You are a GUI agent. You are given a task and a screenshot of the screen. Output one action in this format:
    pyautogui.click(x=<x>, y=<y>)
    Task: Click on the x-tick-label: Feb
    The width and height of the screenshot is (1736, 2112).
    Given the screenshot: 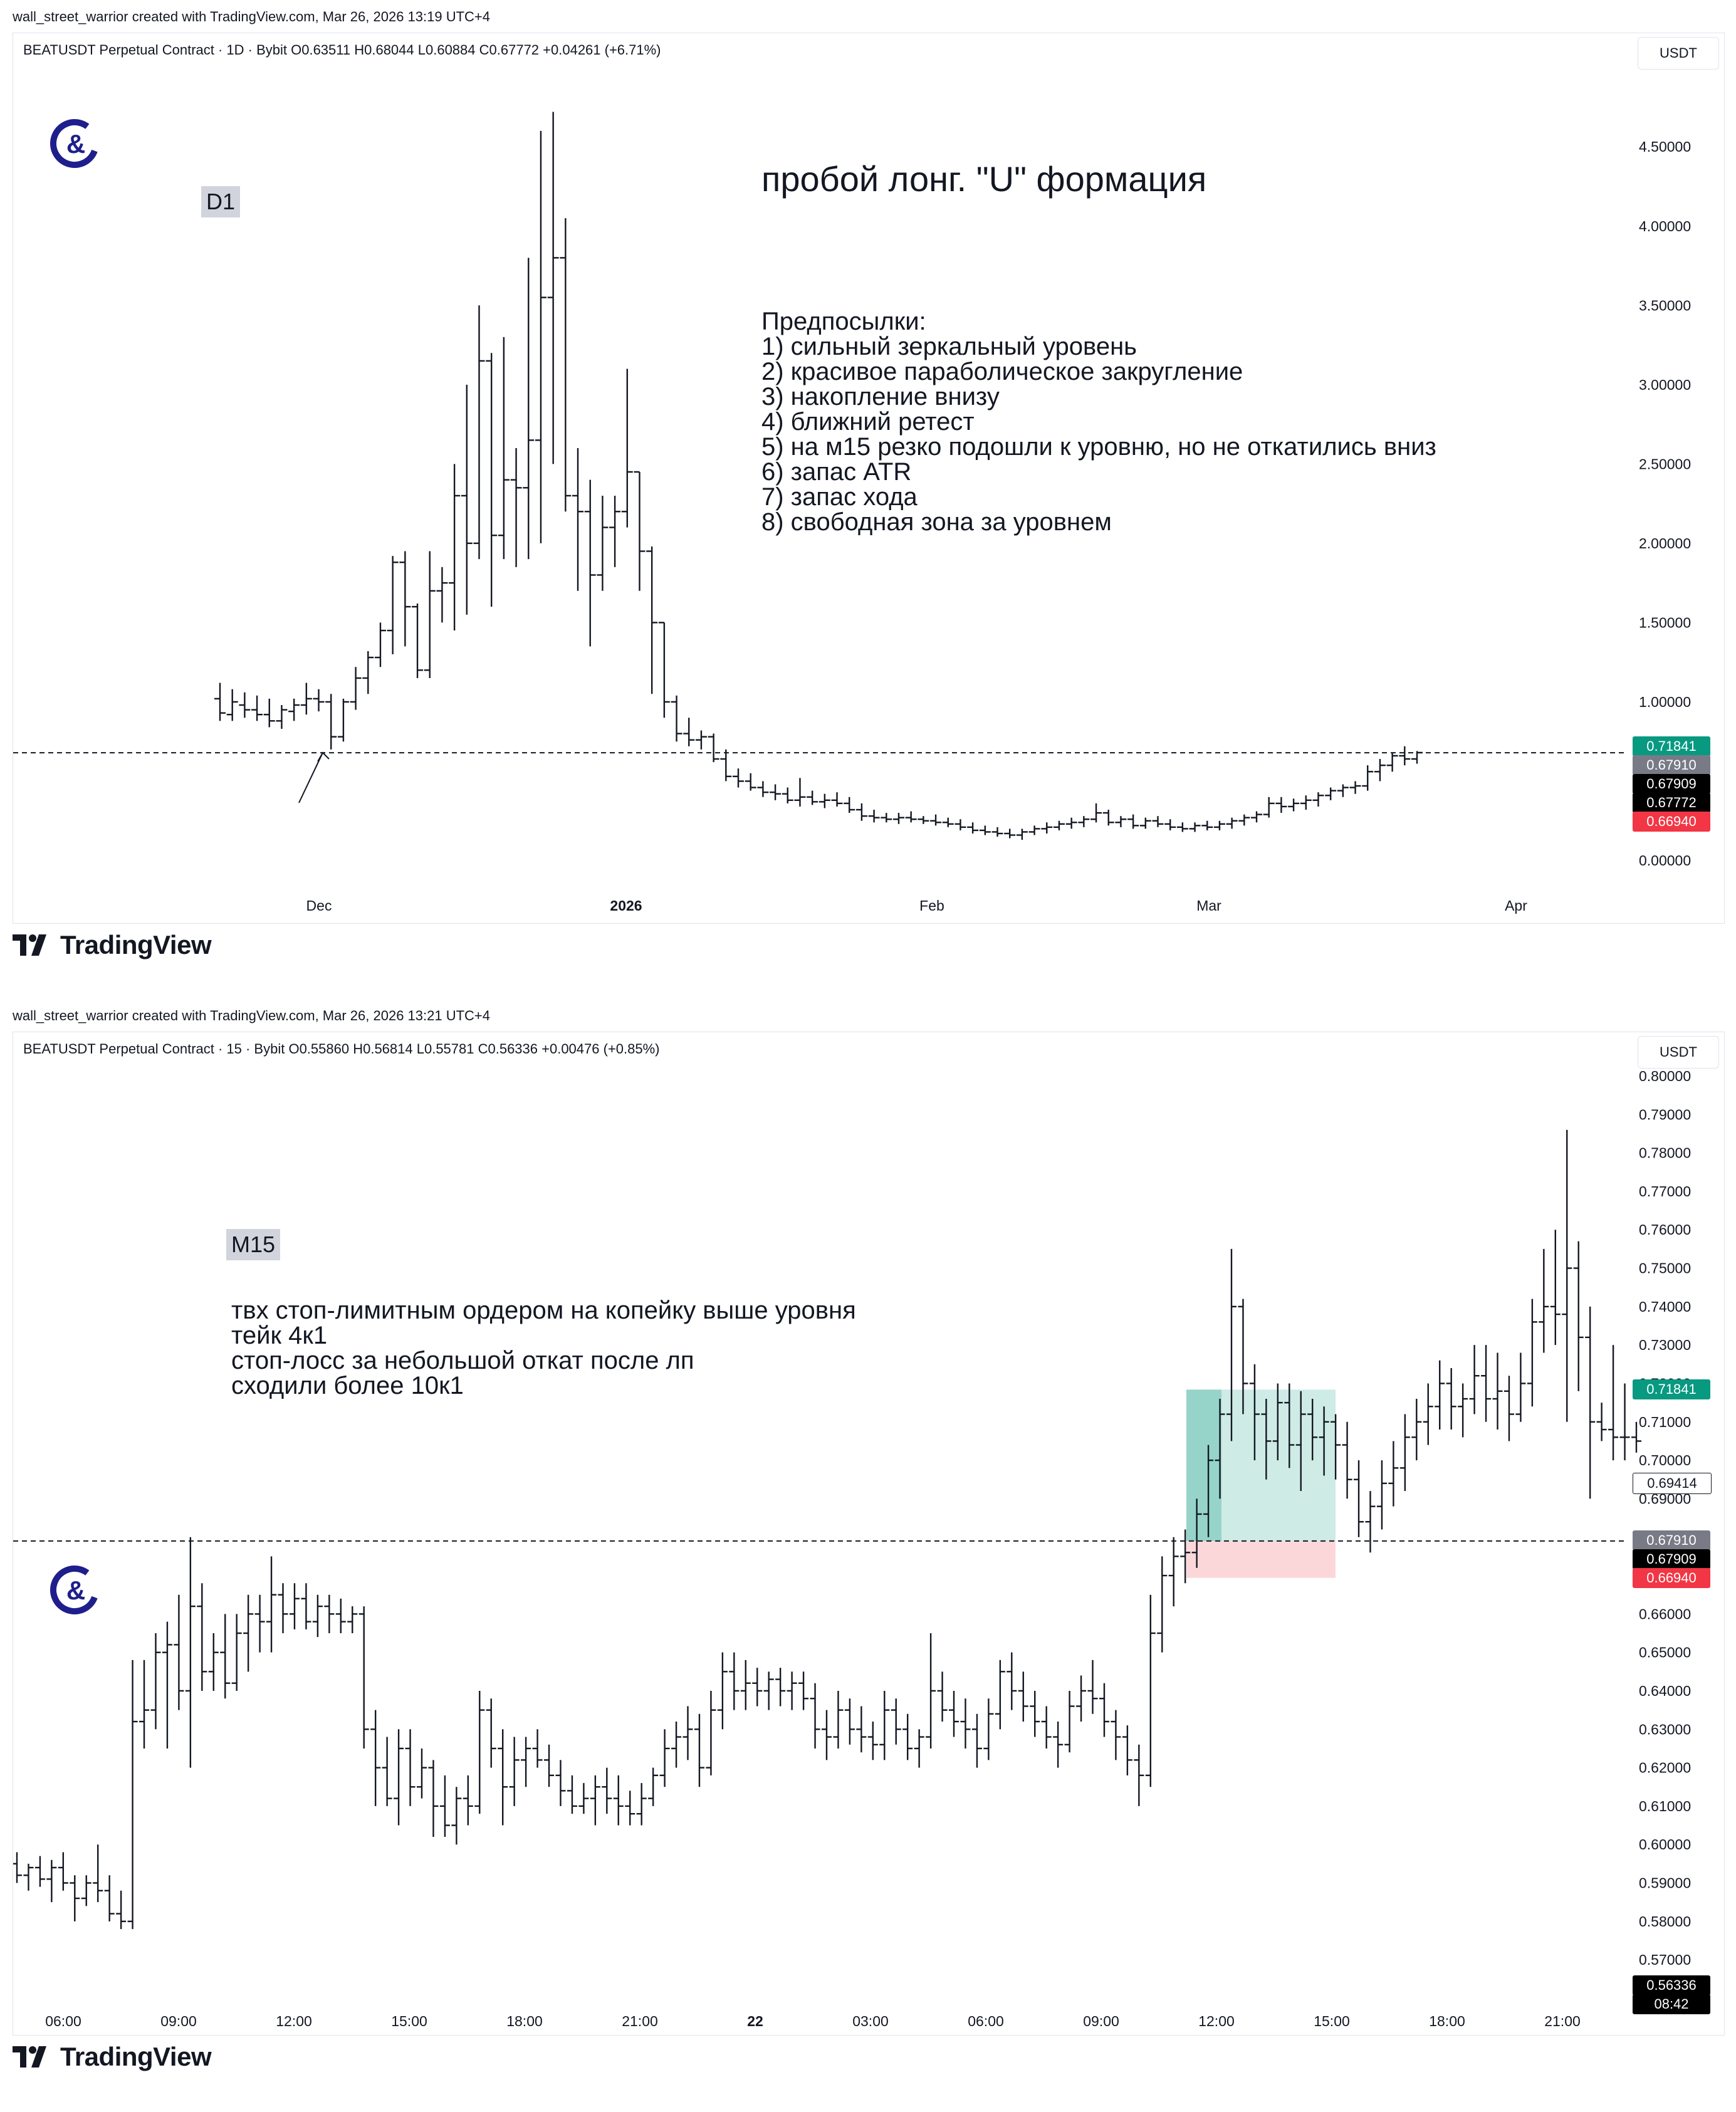 What is the action you would take?
    pyautogui.click(x=931, y=906)
    